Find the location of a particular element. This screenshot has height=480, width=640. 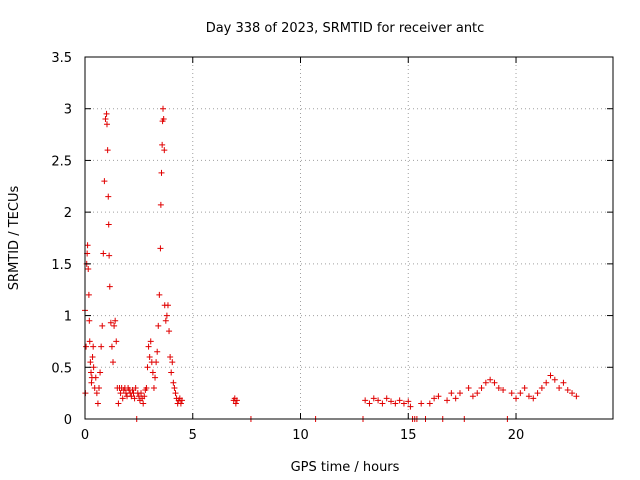

y-tick-label: 3.5 is located at coordinates (61, 58).